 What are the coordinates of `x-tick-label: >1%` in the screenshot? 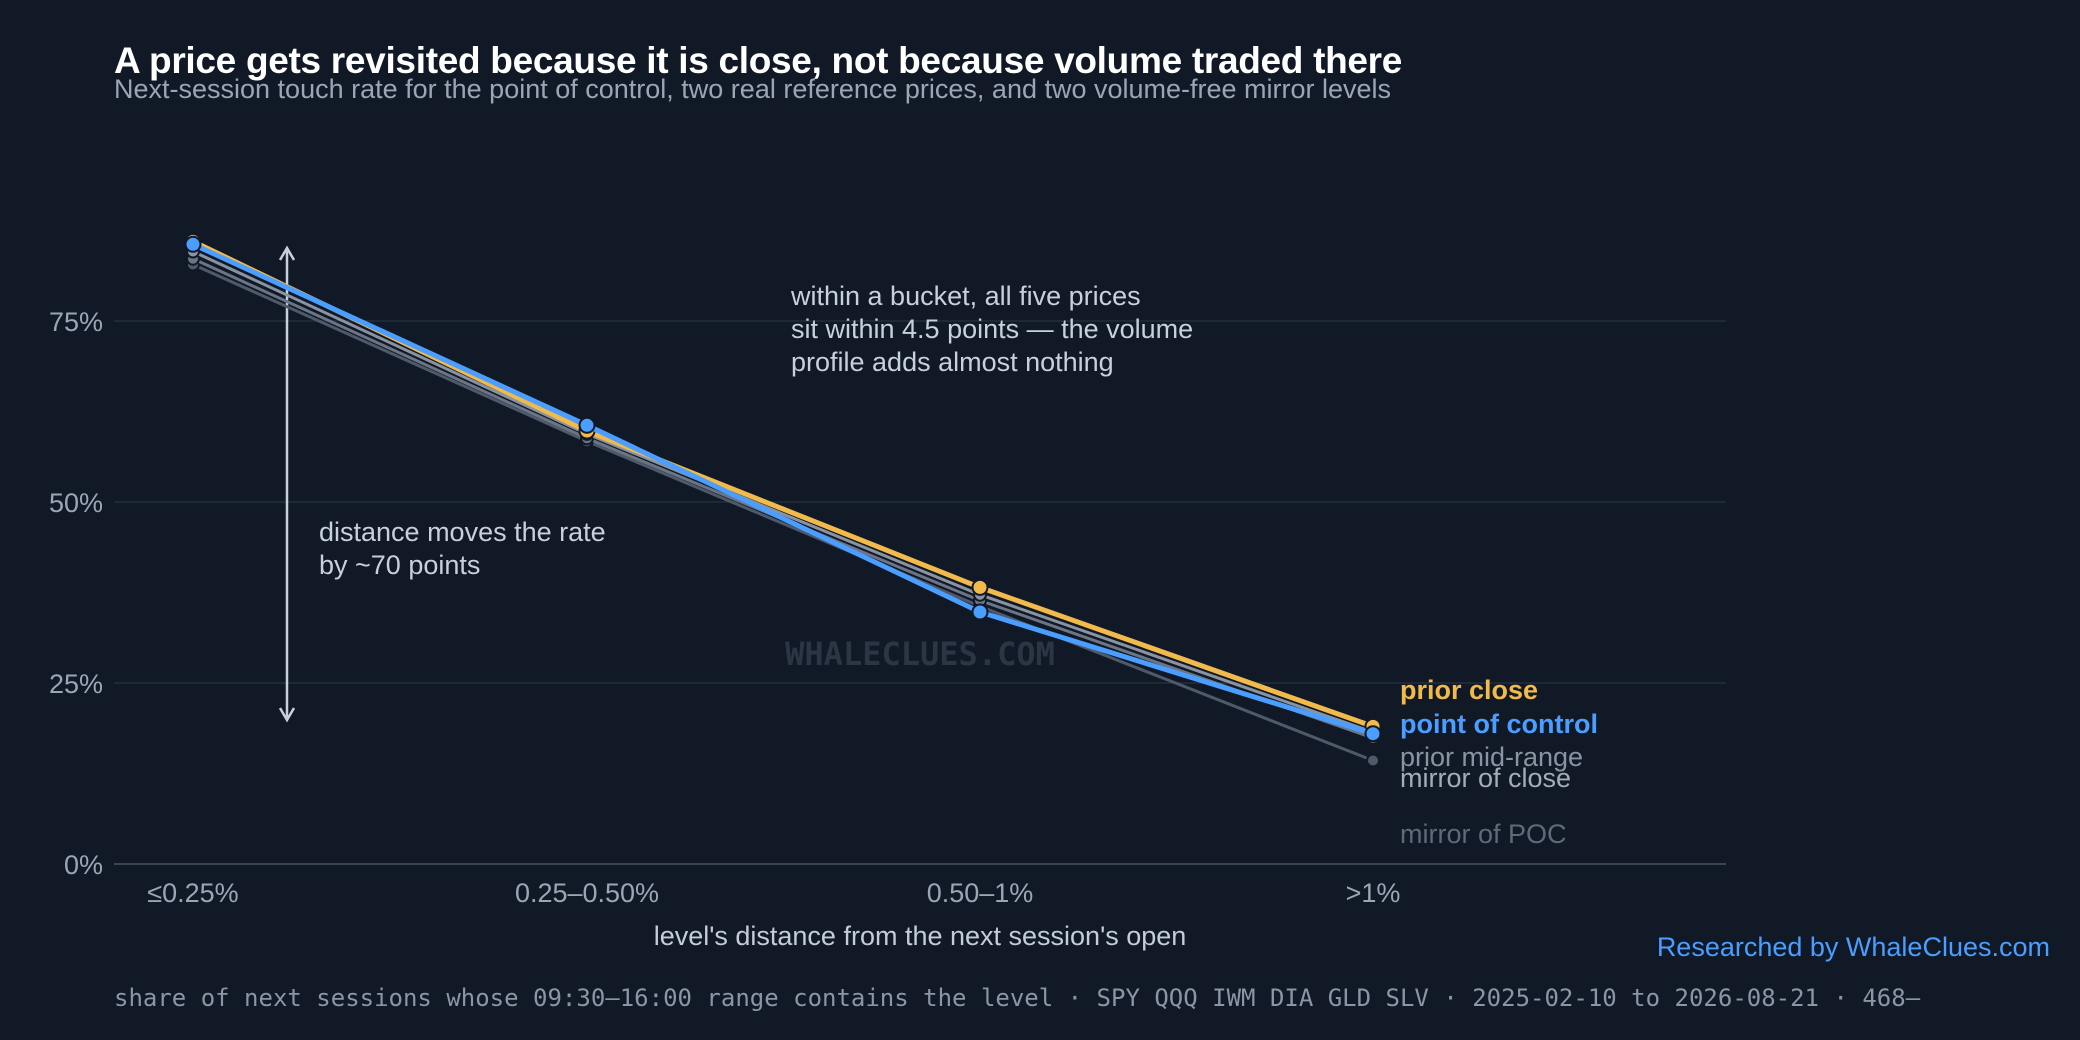 It's located at (1373, 893).